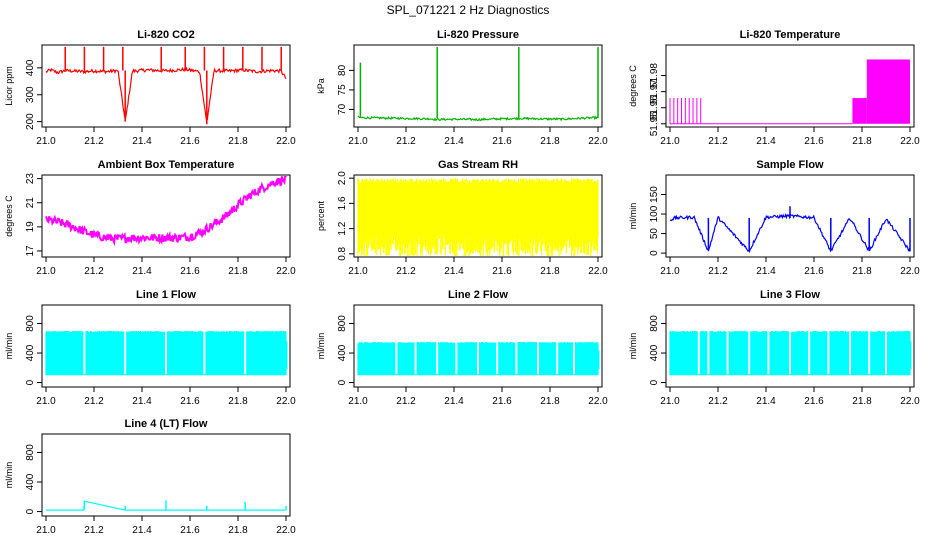  What do you see at coordinates (30, 94) in the screenshot?
I see `y-tick-label: 300` at bounding box center [30, 94].